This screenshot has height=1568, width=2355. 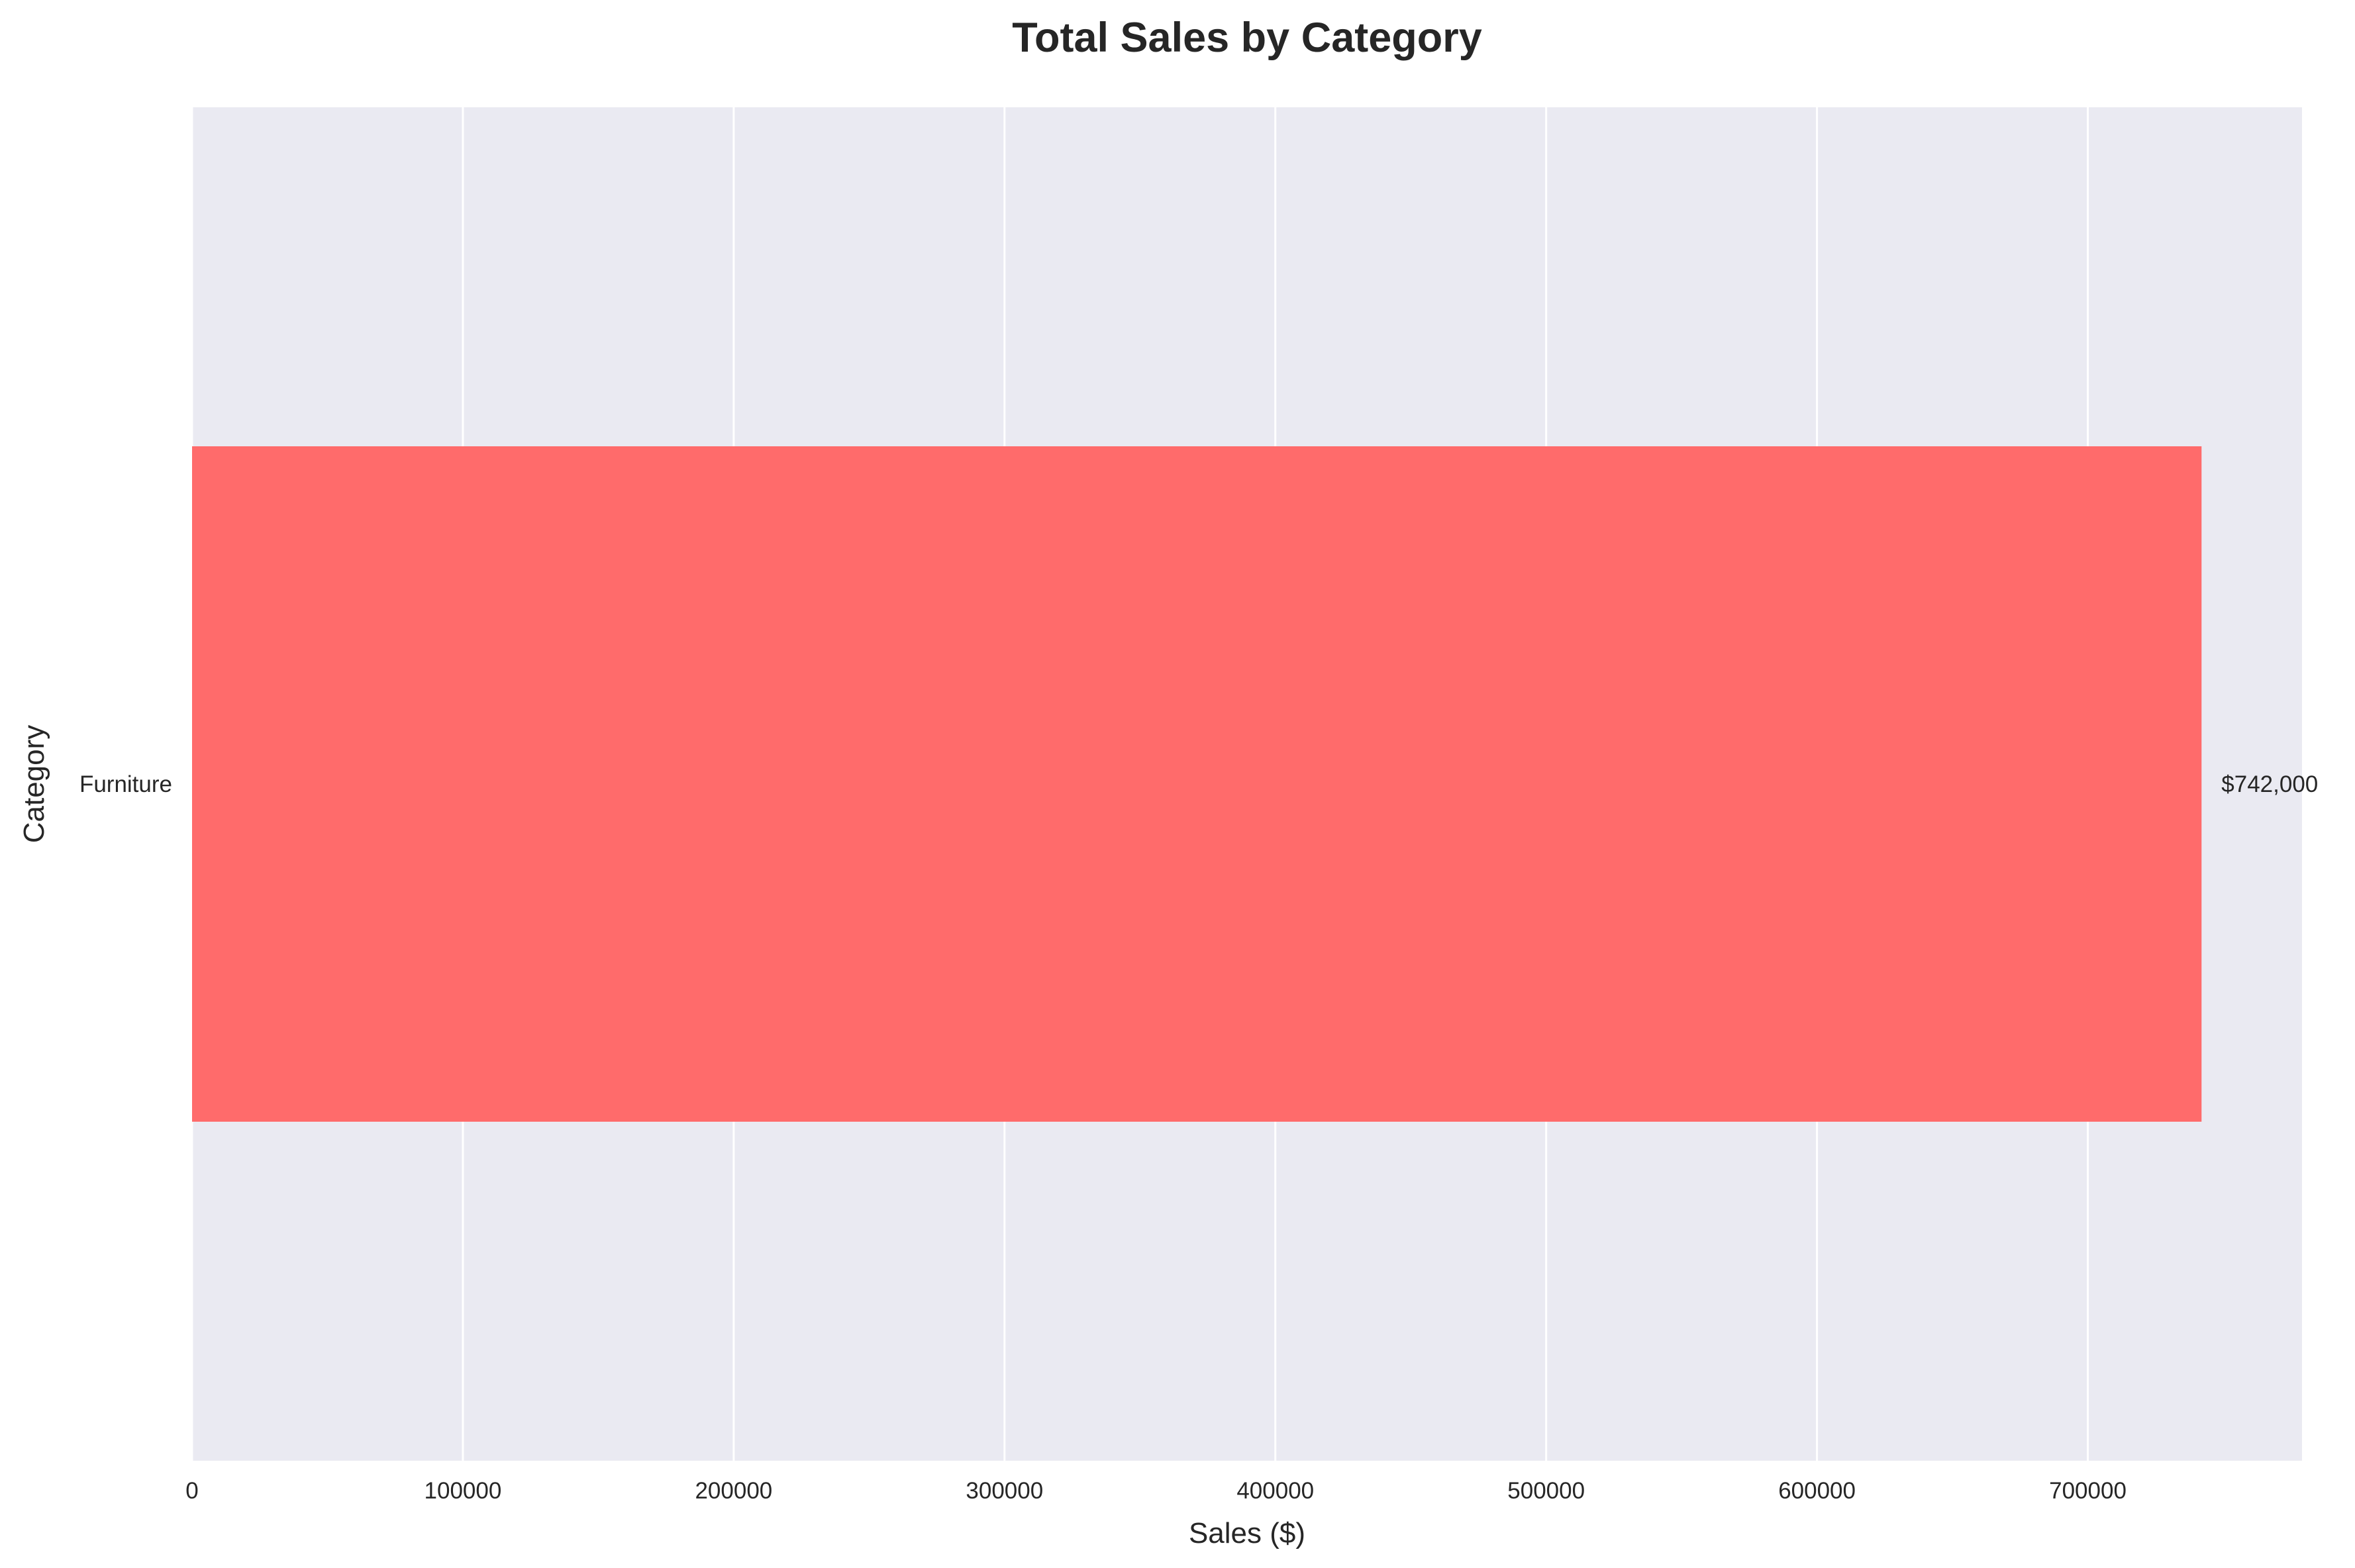 What do you see at coordinates (1247, 1533) in the screenshot?
I see `x-axis-label: Sales ($)` at bounding box center [1247, 1533].